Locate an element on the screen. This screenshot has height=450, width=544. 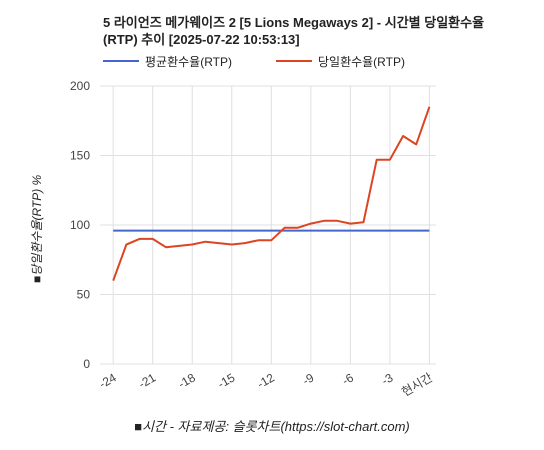
x-tick-label-5: -9 is located at coordinates (308, 379).